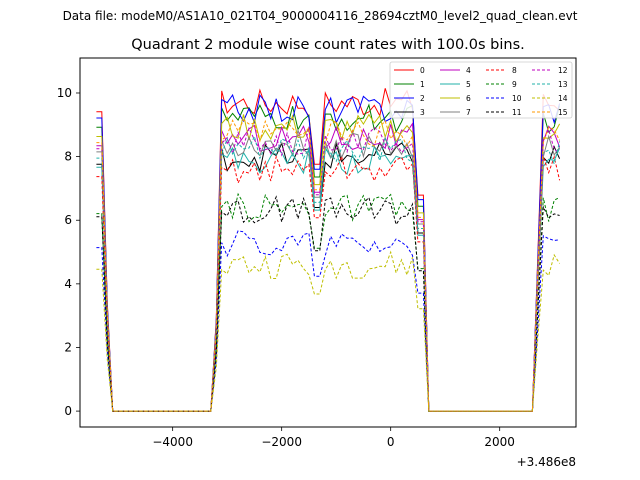 The height and width of the screenshot is (480, 640). I want to click on x-tick-label: 0, so click(391, 442).